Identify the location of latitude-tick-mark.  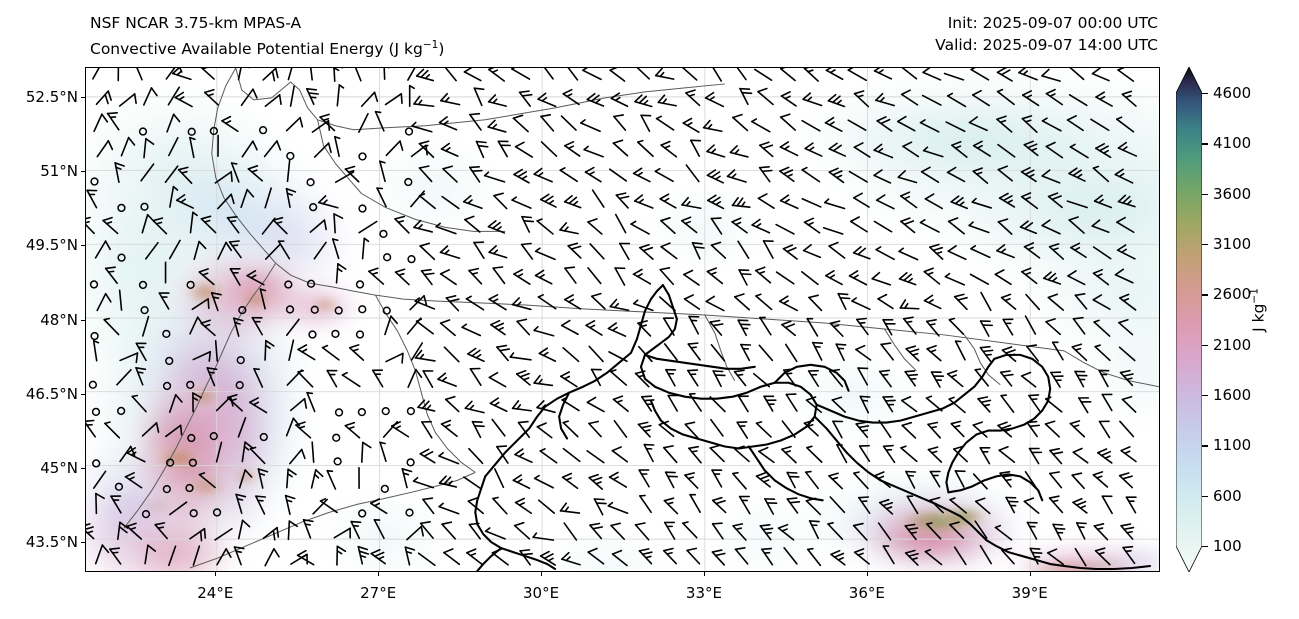
(83, 246).